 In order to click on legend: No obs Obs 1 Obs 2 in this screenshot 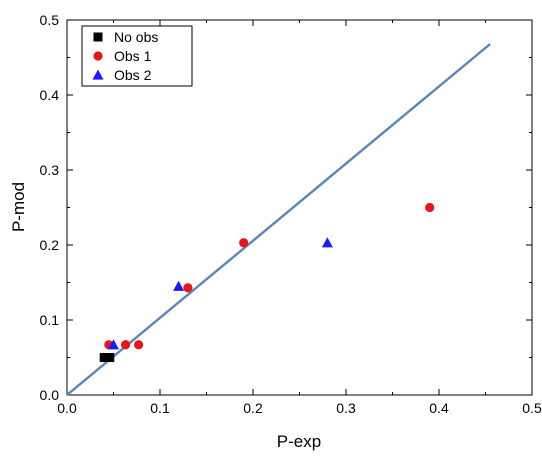, I will do `click(137, 56)`.